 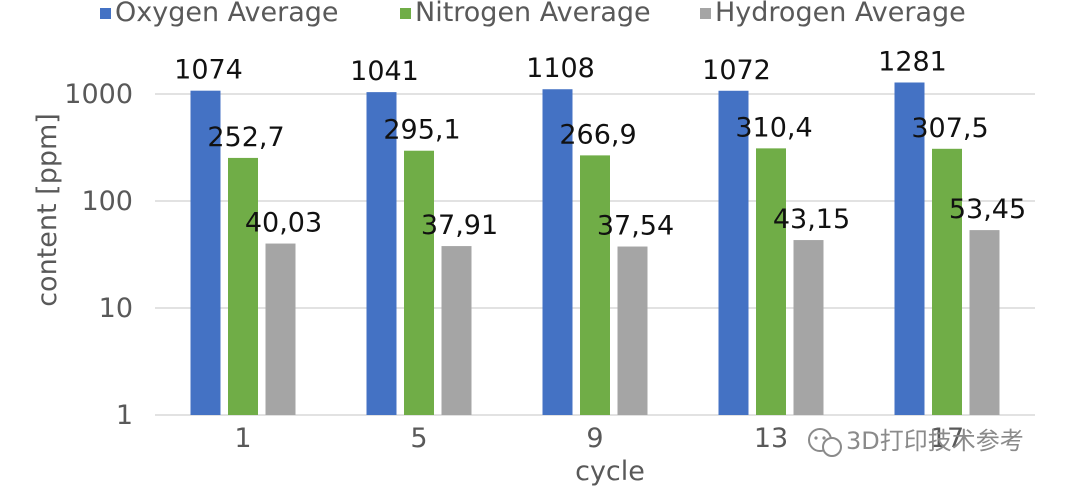 I want to click on legend-item: Oxygen Average, so click(x=219, y=14).